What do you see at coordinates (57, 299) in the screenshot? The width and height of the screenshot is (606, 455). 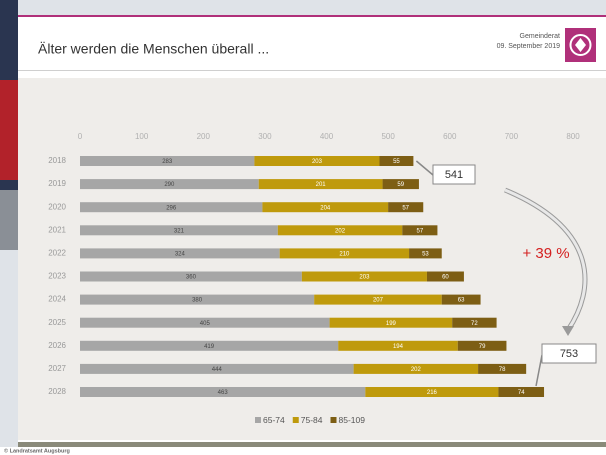 I see `y-tick-label: 2024` at bounding box center [57, 299].